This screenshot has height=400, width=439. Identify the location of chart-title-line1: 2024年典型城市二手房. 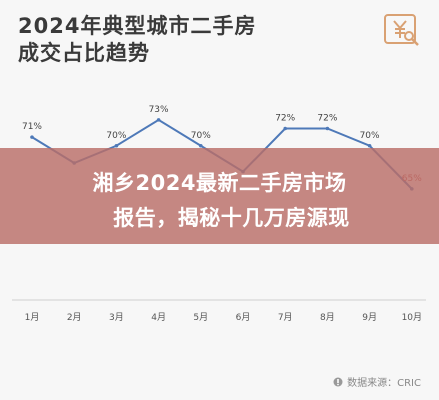
(137, 26).